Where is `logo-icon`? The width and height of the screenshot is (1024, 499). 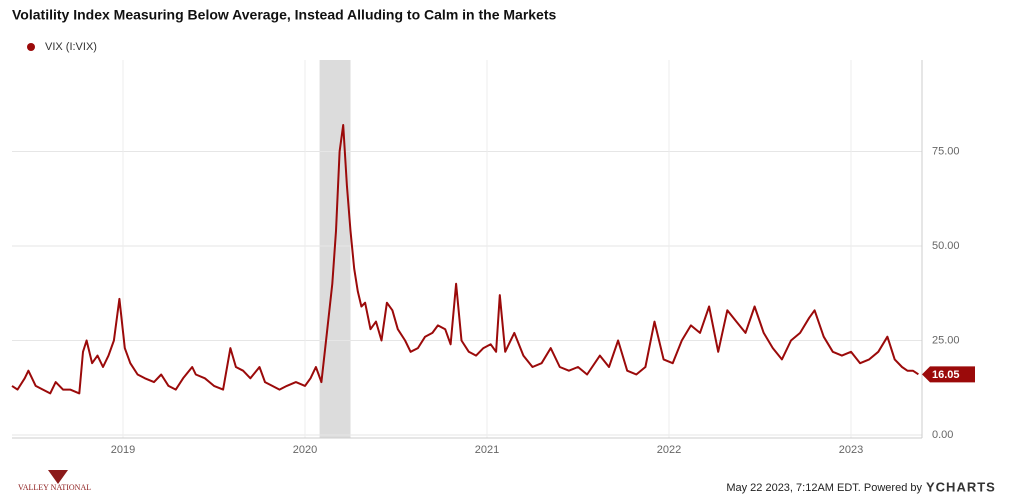 logo-icon is located at coordinates (58, 477).